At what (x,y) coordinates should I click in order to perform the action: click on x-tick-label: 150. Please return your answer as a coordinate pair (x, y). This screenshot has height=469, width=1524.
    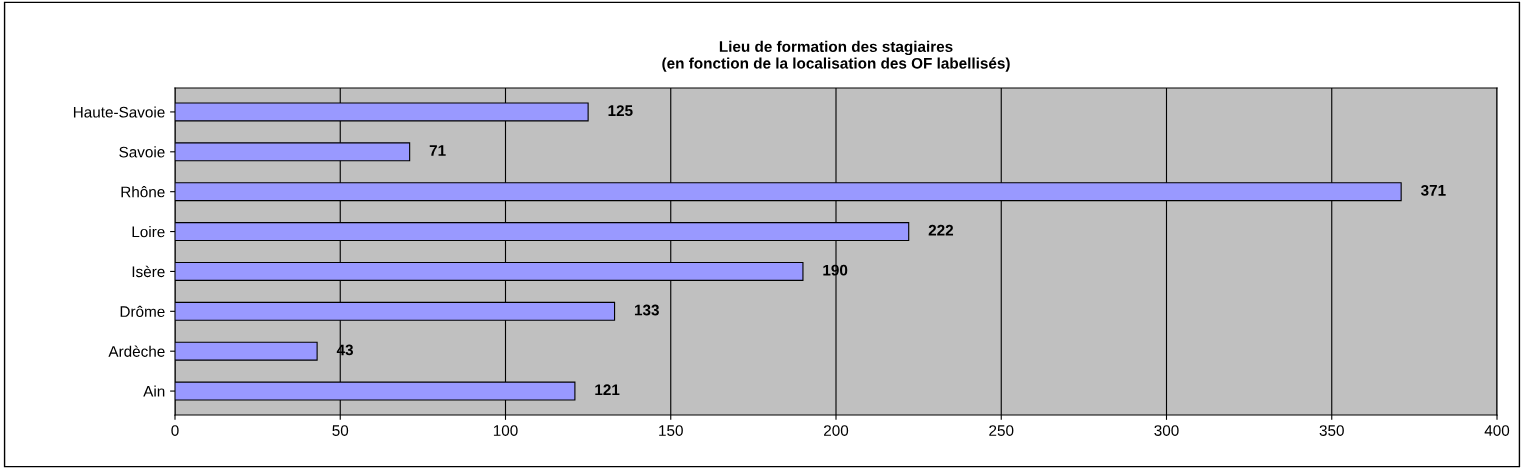
    Looking at the image, I should click on (671, 430).